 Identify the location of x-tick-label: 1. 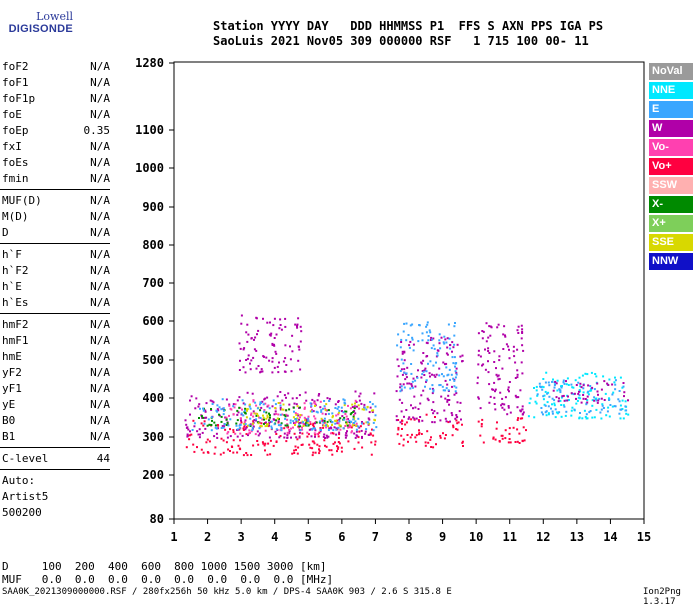
(173, 537).